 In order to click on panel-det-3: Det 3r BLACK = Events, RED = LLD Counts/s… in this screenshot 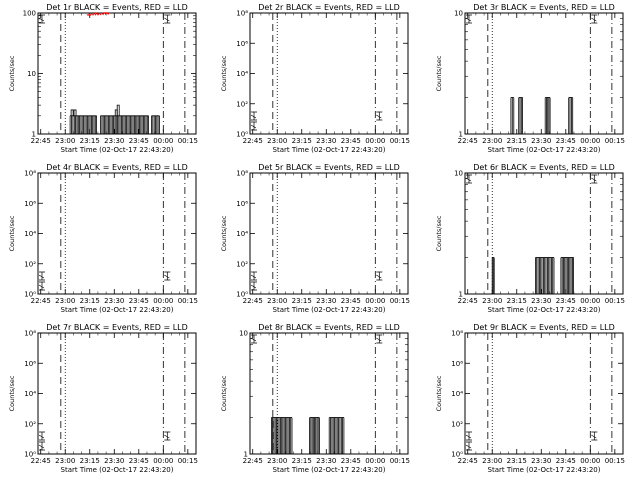, I will do `click(530, 78)`.